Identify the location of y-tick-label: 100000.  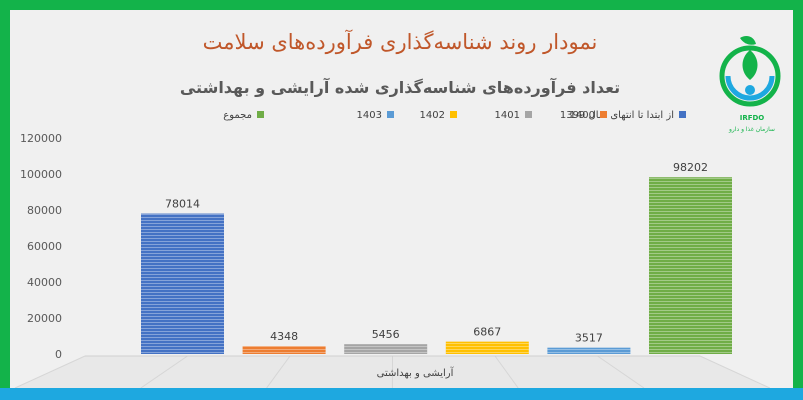
(41, 174).